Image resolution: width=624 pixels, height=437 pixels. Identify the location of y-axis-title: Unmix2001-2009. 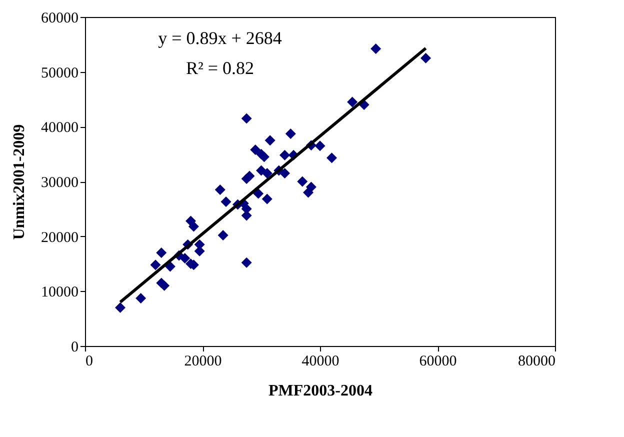
(19, 182).